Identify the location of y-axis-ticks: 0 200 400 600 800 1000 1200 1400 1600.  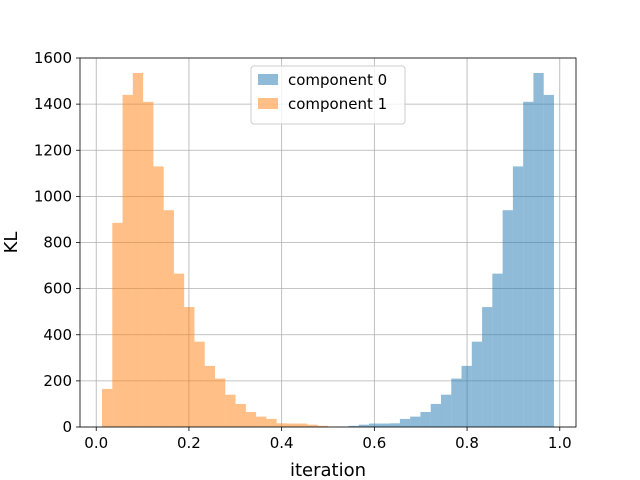
(57, 242).